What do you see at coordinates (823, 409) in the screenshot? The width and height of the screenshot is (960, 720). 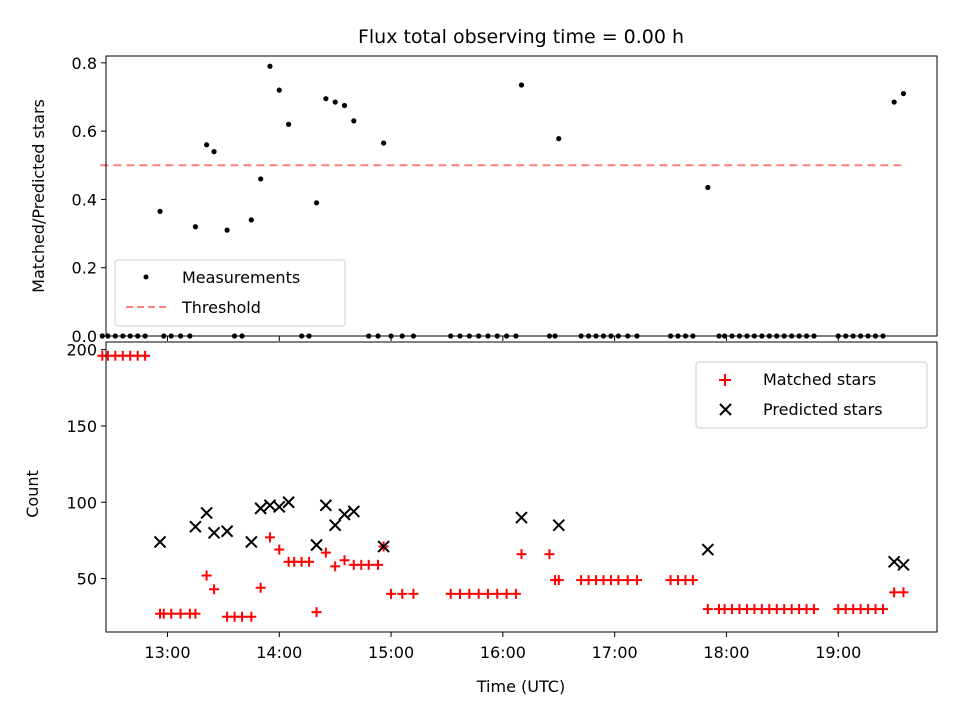 I see `legend-predicted-label: Predicted stars` at bounding box center [823, 409].